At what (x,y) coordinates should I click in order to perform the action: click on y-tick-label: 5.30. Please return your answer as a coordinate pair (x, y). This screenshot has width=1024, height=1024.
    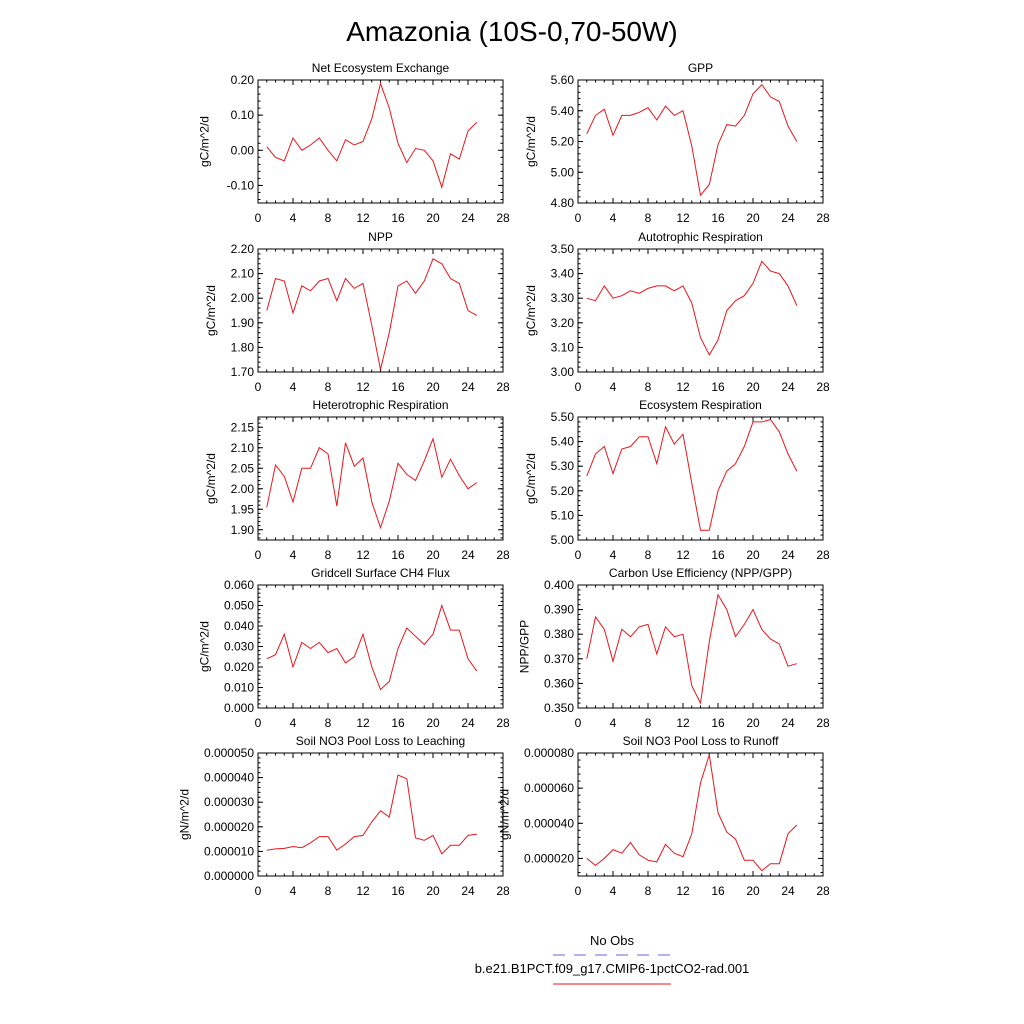
    Looking at the image, I should click on (563, 466).